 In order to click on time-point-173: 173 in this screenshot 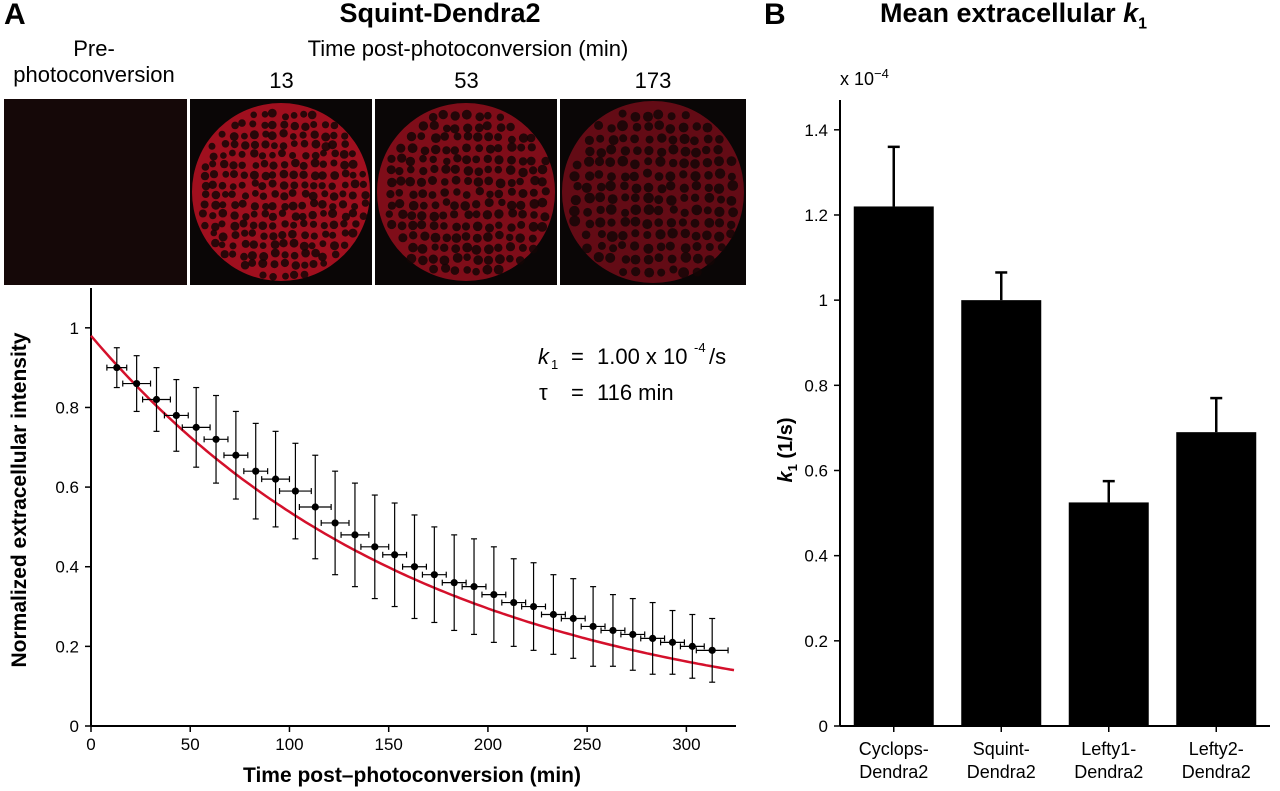, I will do `click(653, 80)`.